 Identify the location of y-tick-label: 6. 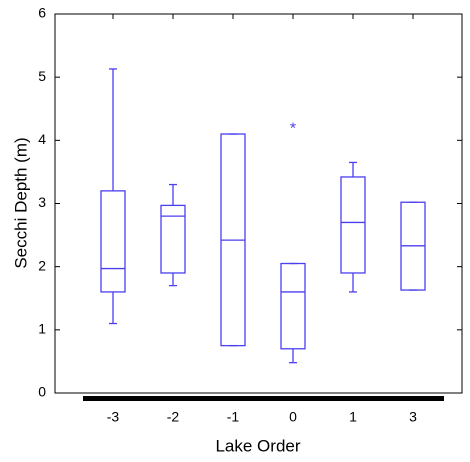
(42, 13).